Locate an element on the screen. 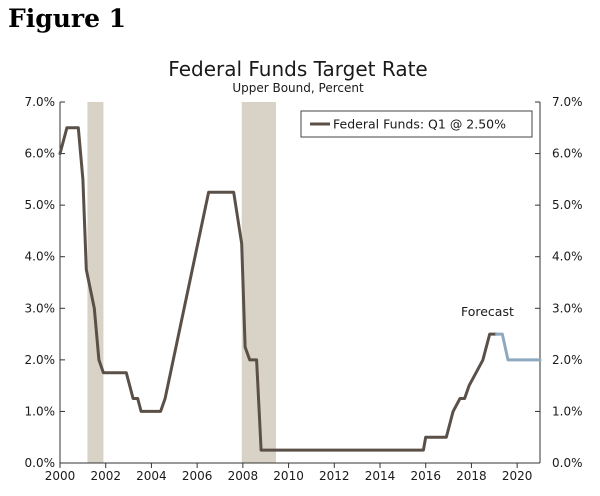  legend: Federal Funds: Q1 @ 2.50% is located at coordinates (416, 124).